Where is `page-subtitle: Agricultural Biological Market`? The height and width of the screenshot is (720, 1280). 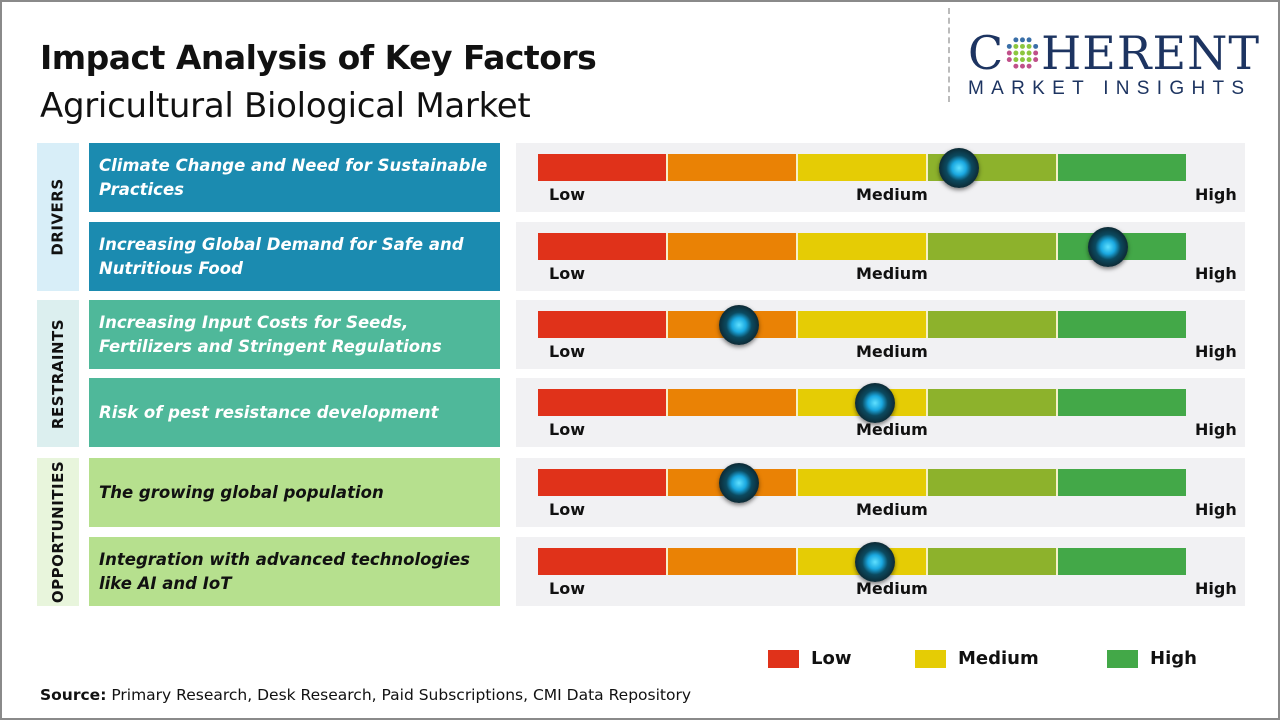
page-subtitle: Agricultural Biological Market is located at coordinates (285, 106).